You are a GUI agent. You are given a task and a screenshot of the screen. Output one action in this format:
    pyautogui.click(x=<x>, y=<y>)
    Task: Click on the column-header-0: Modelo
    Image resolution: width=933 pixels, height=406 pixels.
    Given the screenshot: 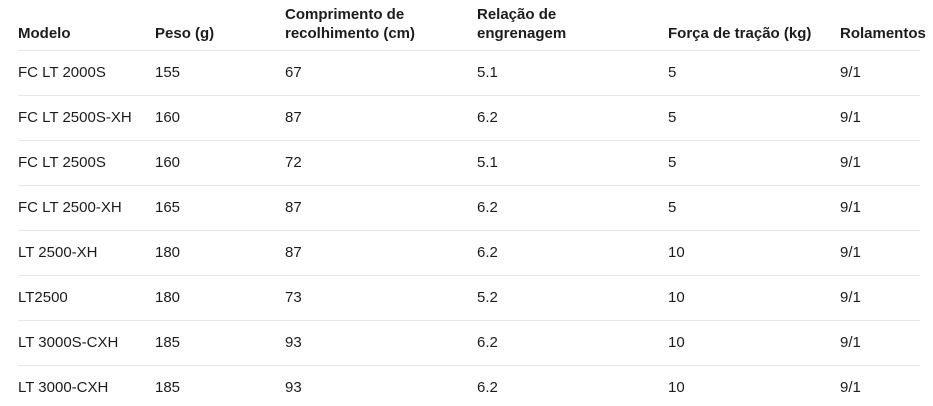 What is the action you would take?
    pyautogui.click(x=86, y=25)
    